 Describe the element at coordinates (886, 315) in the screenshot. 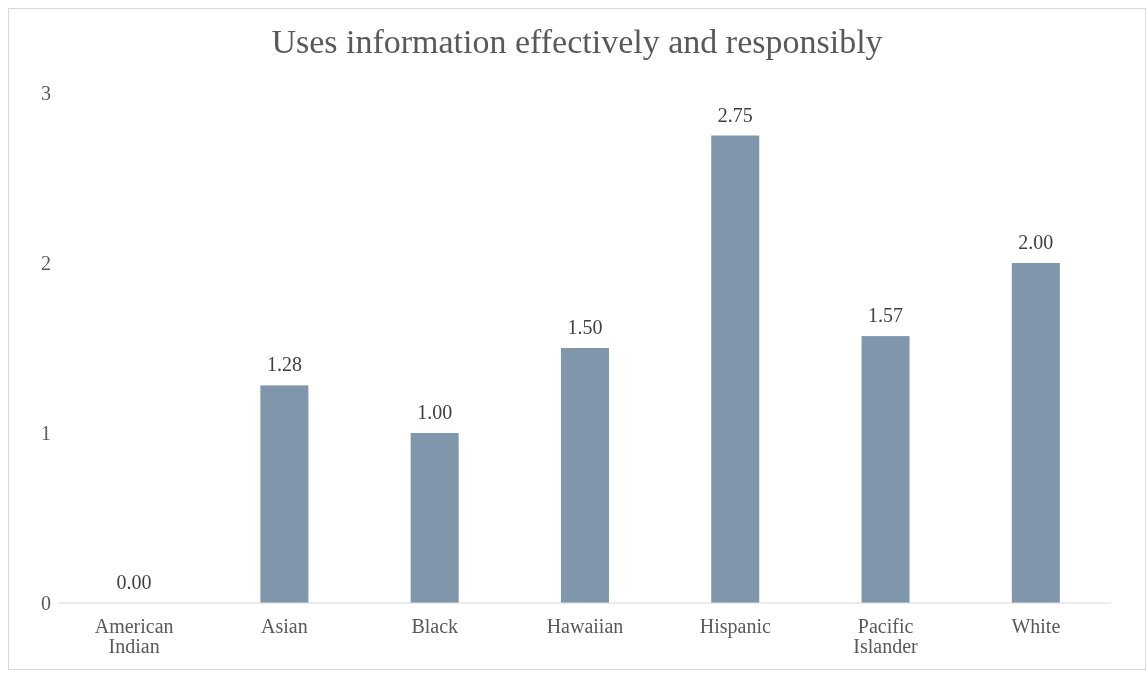

I see `data-label: 1.57` at that location.